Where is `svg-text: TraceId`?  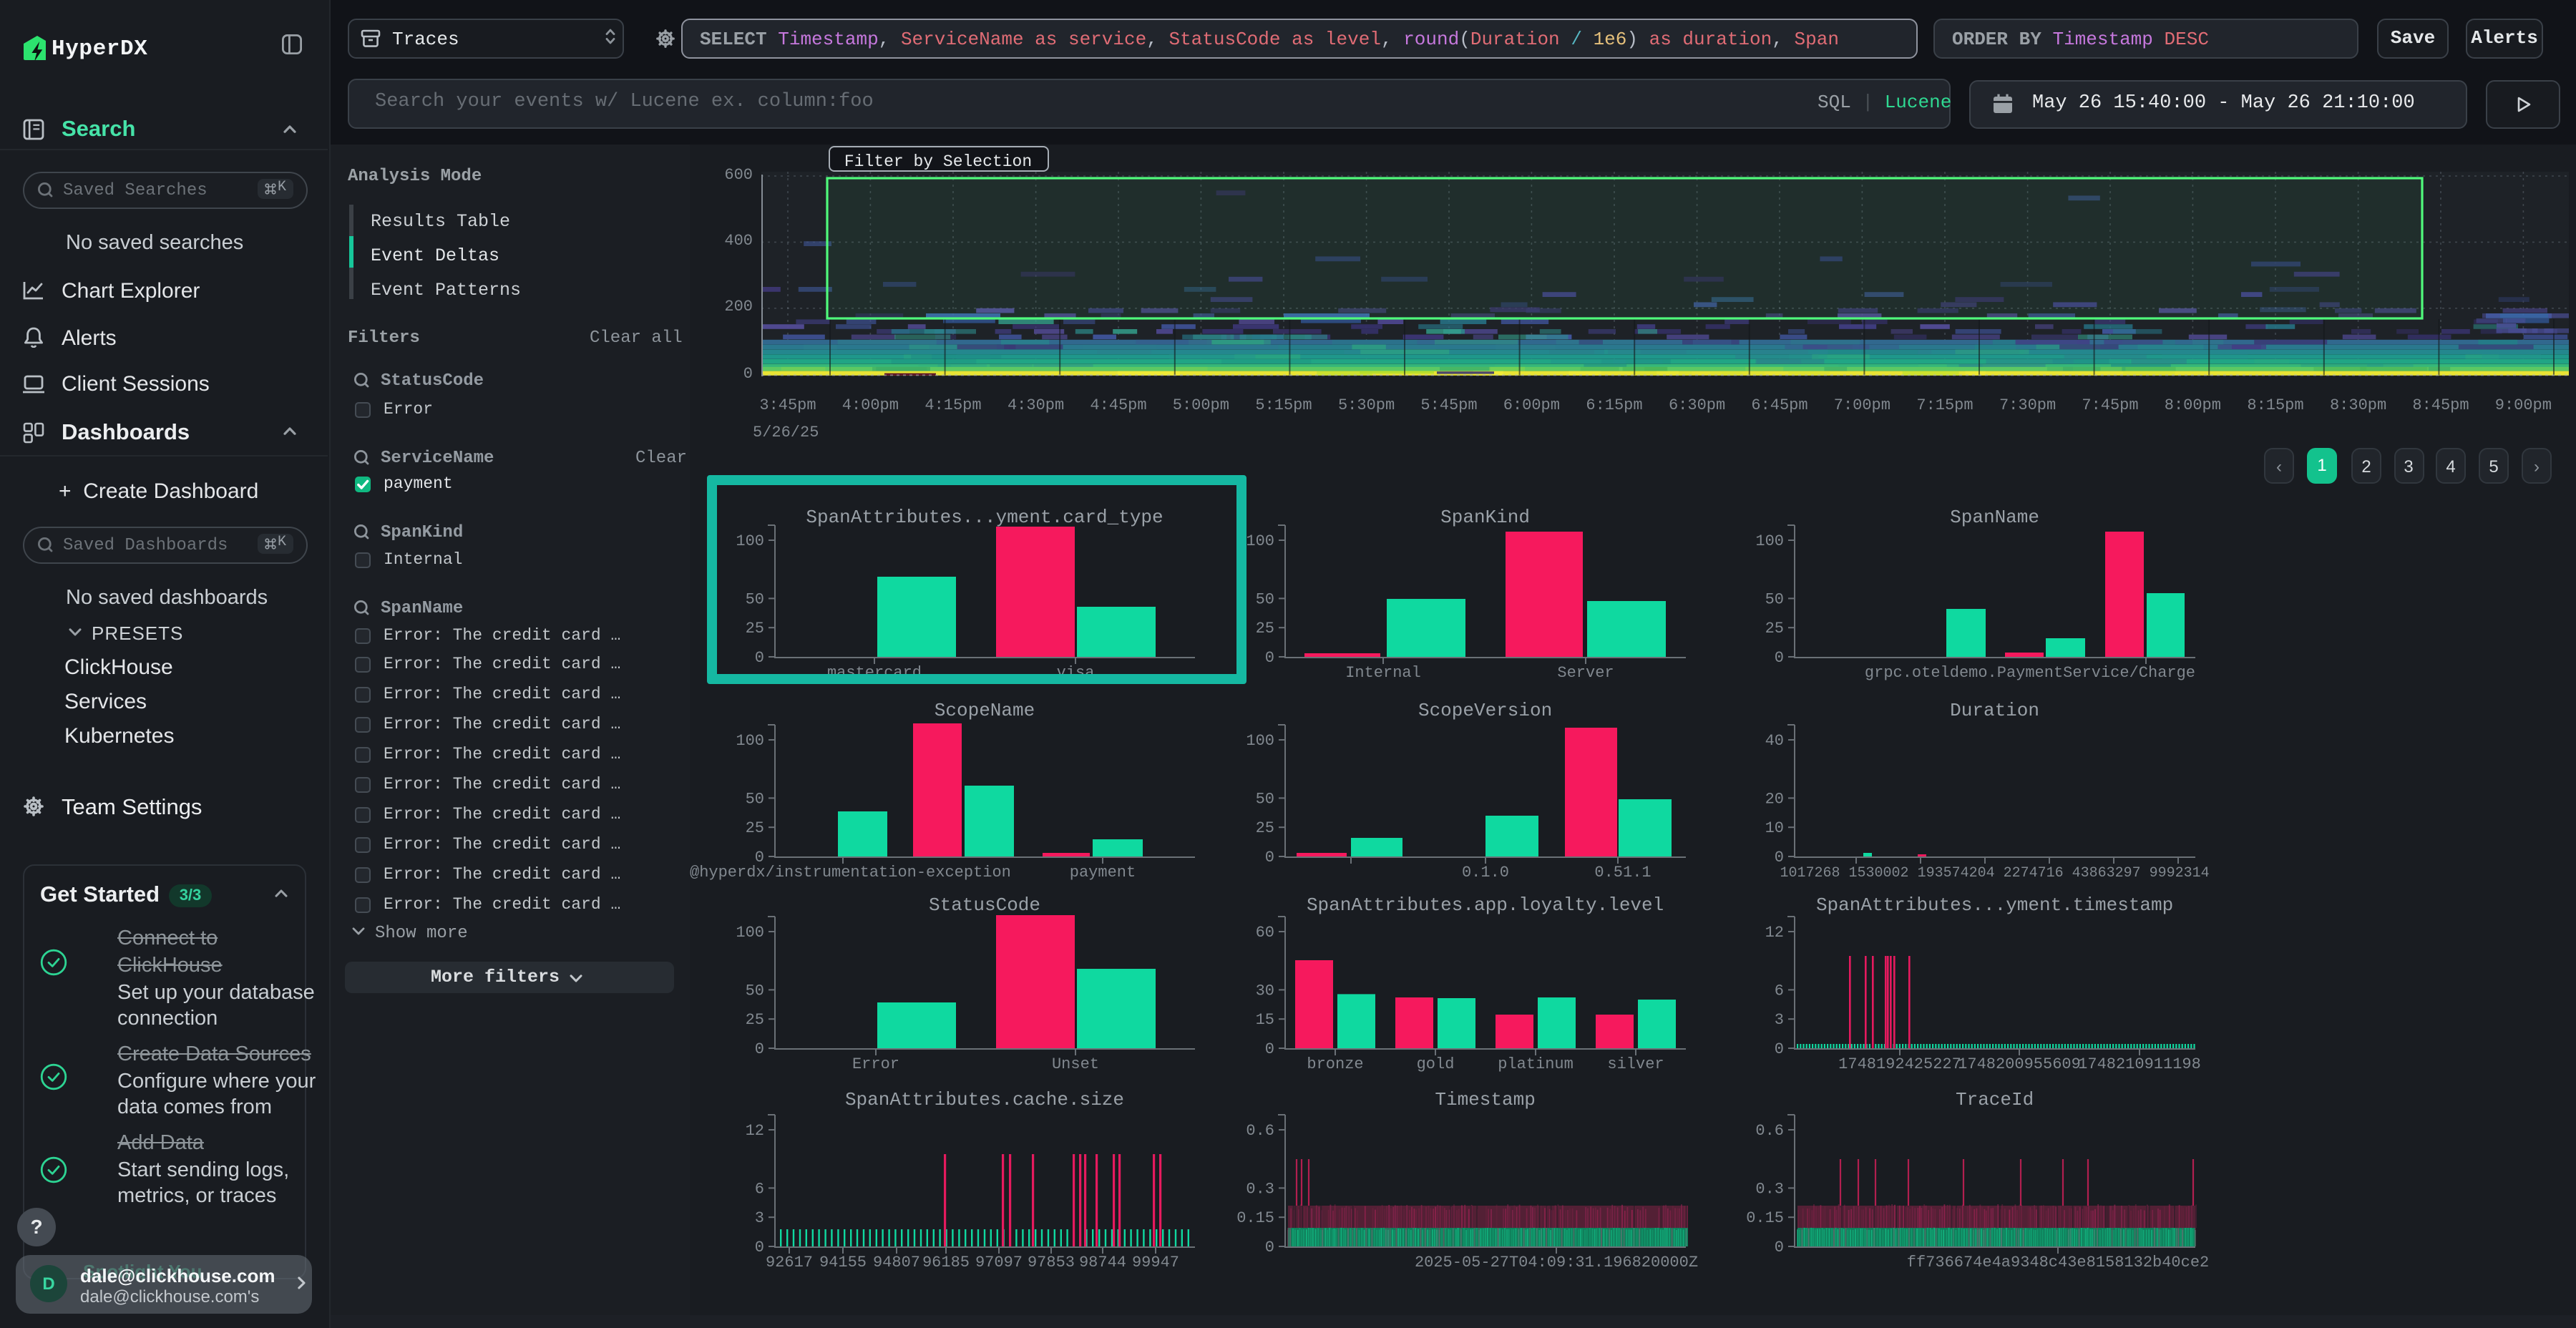
svg-text: TraceId is located at coordinates (1995, 1100).